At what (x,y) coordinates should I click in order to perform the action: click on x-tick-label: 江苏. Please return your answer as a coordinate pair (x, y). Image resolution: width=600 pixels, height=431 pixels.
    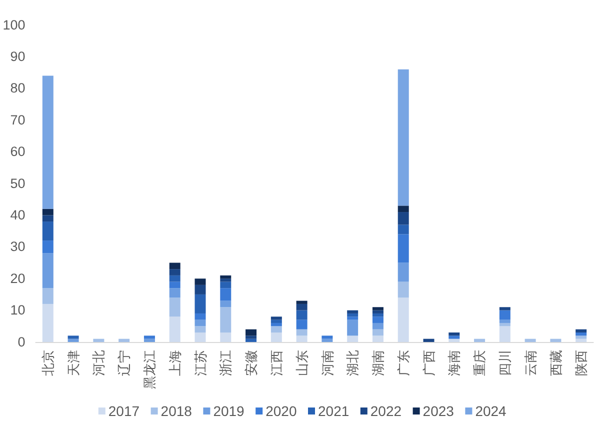
    Looking at the image, I should click on (200, 363).